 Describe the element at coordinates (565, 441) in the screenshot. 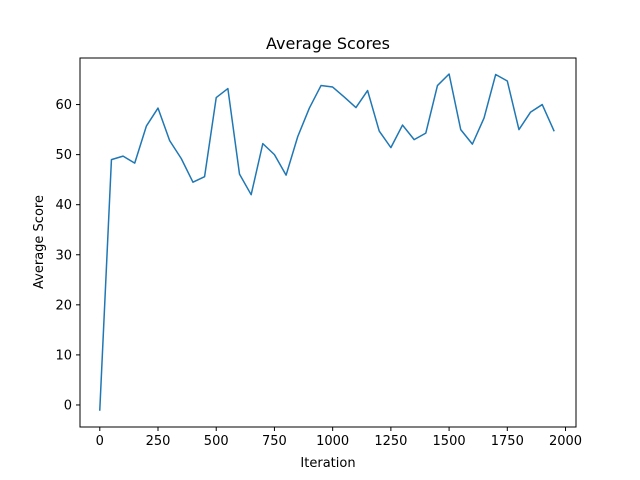

I see `x-tick-label: 2000` at that location.